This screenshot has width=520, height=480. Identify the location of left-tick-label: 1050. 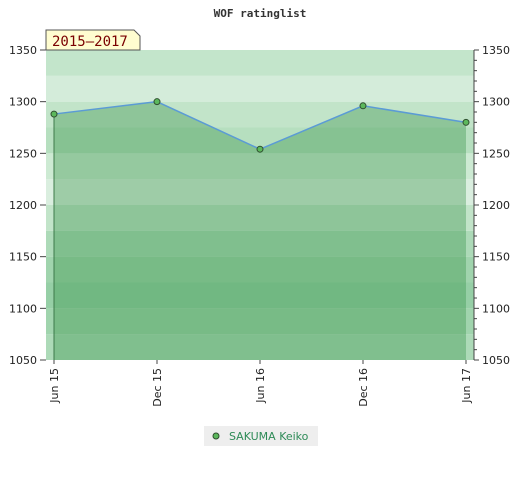
(23, 360).